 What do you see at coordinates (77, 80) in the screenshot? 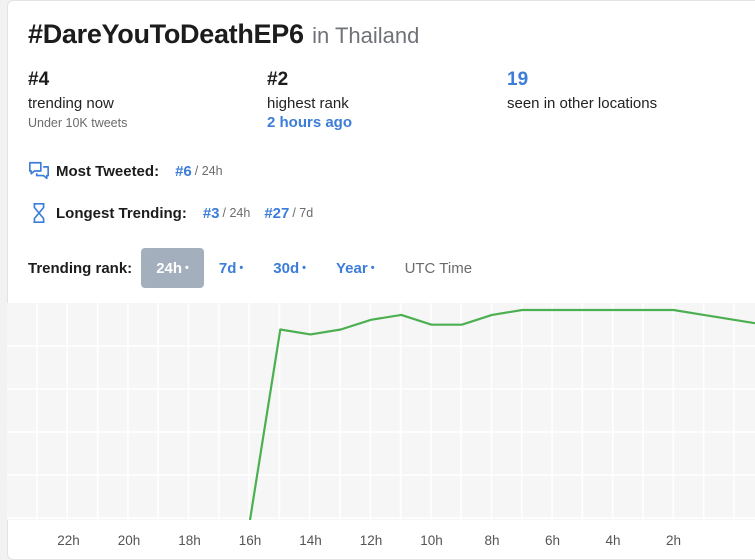
I see `trending-now-value: #4` at bounding box center [77, 80].